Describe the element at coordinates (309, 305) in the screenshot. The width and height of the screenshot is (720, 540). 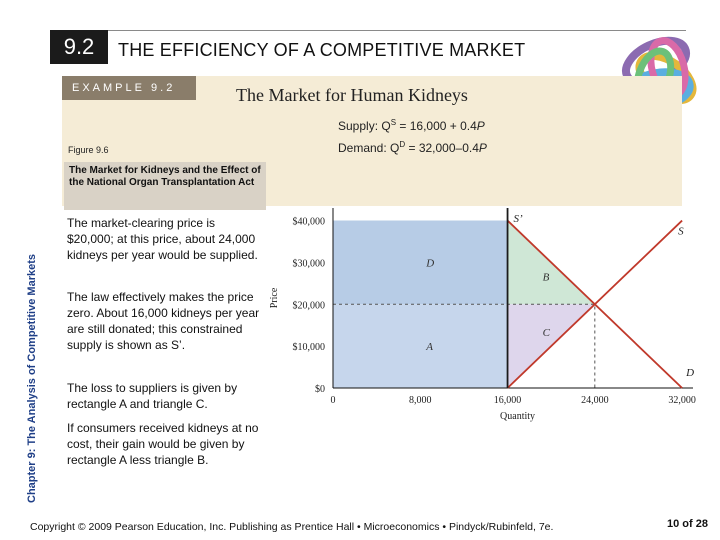
I see `y-tick-label: $20,000` at that location.